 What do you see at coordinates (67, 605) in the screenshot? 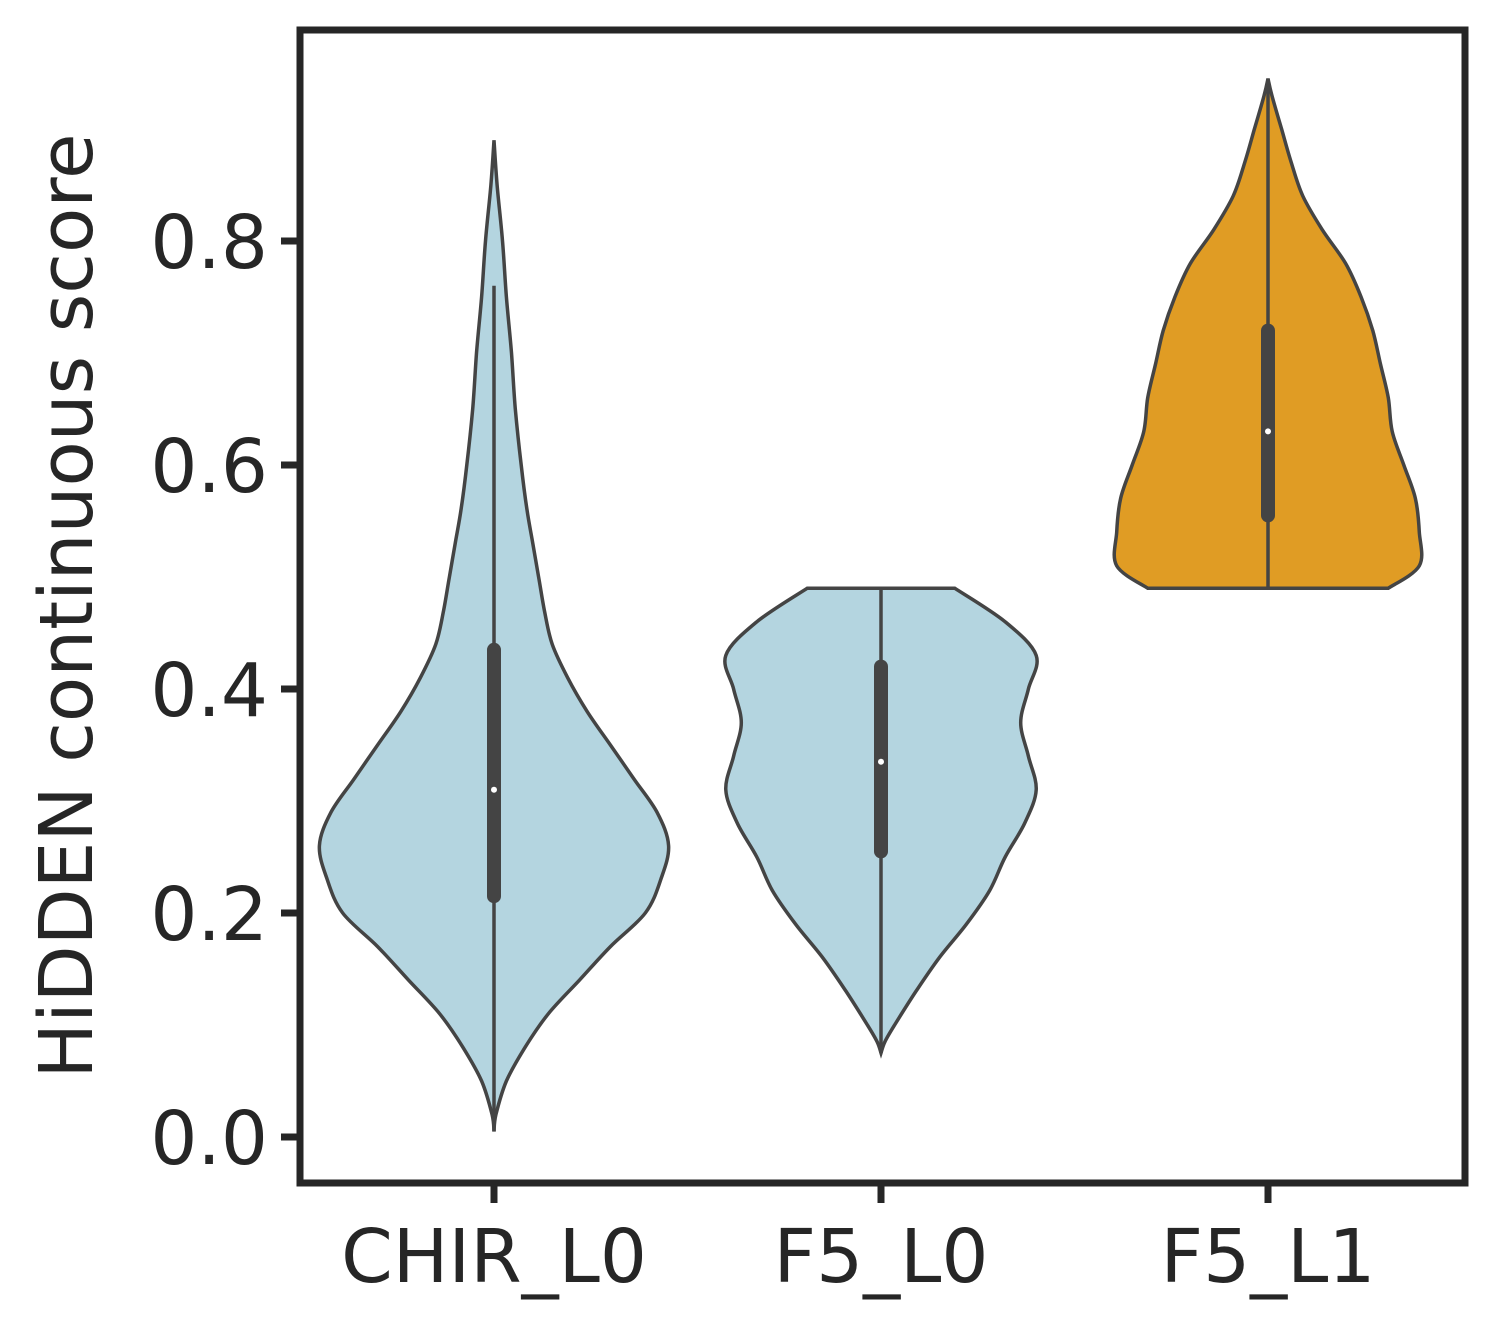
I see `y-axis-title: HiDDEN continuous score` at bounding box center [67, 605].